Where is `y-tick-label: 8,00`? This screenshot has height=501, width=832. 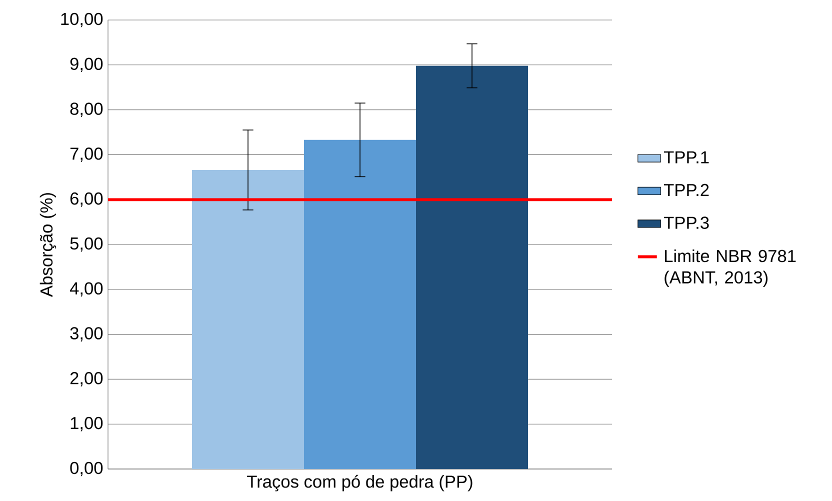
y-tick-label: 8,00 is located at coordinates (86, 109).